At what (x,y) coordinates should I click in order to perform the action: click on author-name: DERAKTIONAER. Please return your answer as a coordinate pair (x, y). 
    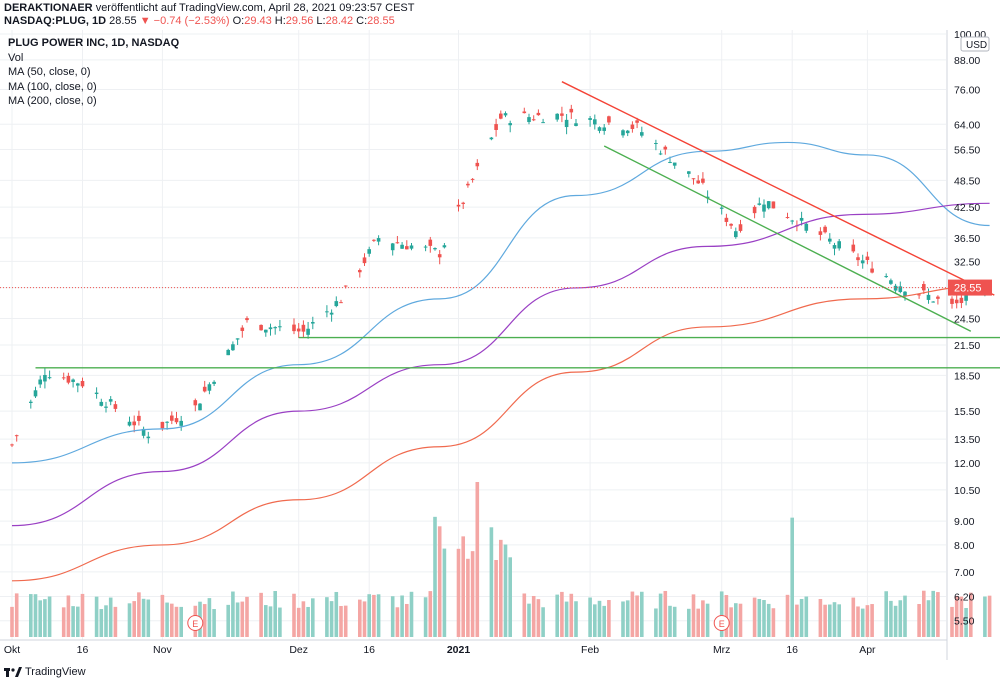
    Looking at the image, I should click on (48, 8).